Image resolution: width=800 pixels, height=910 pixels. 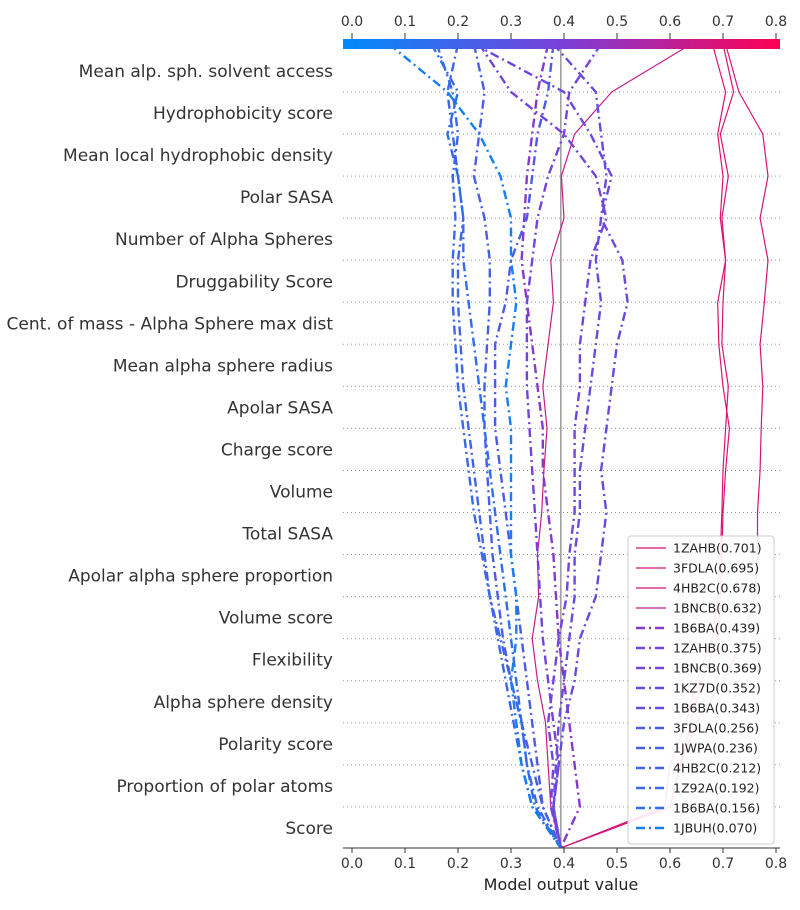 What do you see at coordinates (670, 864) in the screenshot?
I see `x-tick-label: 0.6` at bounding box center [670, 864].